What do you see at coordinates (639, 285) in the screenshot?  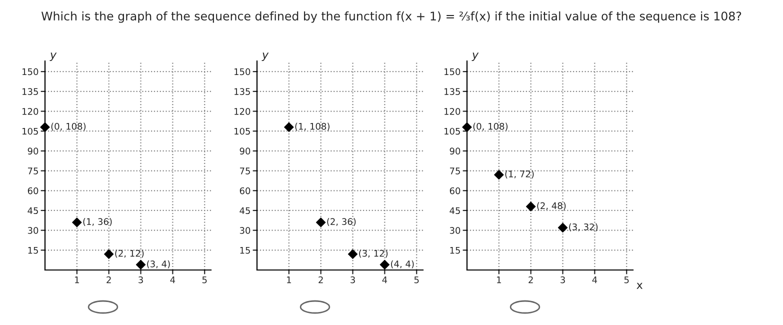 I see `x-axis-title: x` at bounding box center [639, 285].